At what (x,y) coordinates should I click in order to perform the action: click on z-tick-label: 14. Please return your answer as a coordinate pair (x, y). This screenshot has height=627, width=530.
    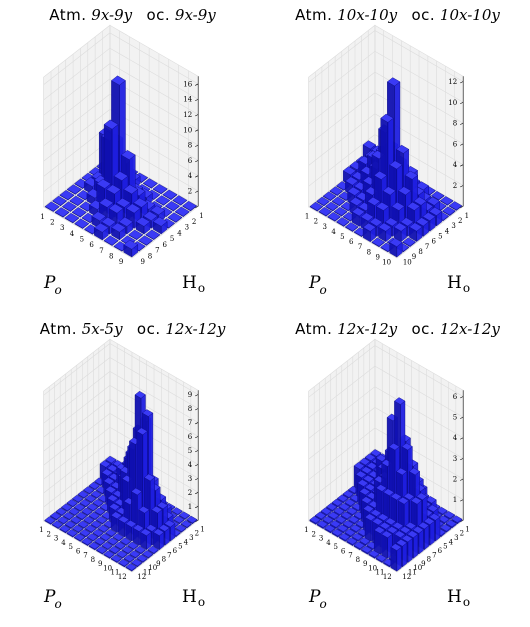
    Looking at the image, I should click on (187, 100).